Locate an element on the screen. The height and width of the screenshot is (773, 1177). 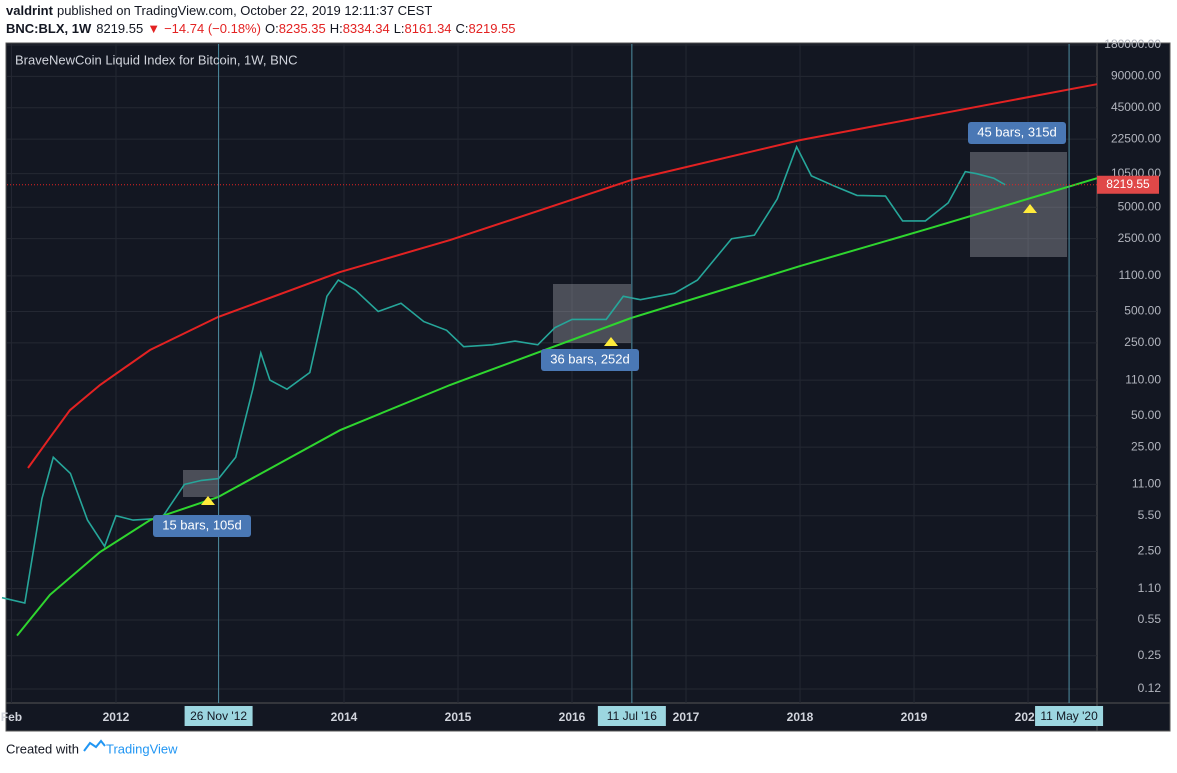
y-tick-label: 11.00 is located at coordinates (1146, 484).